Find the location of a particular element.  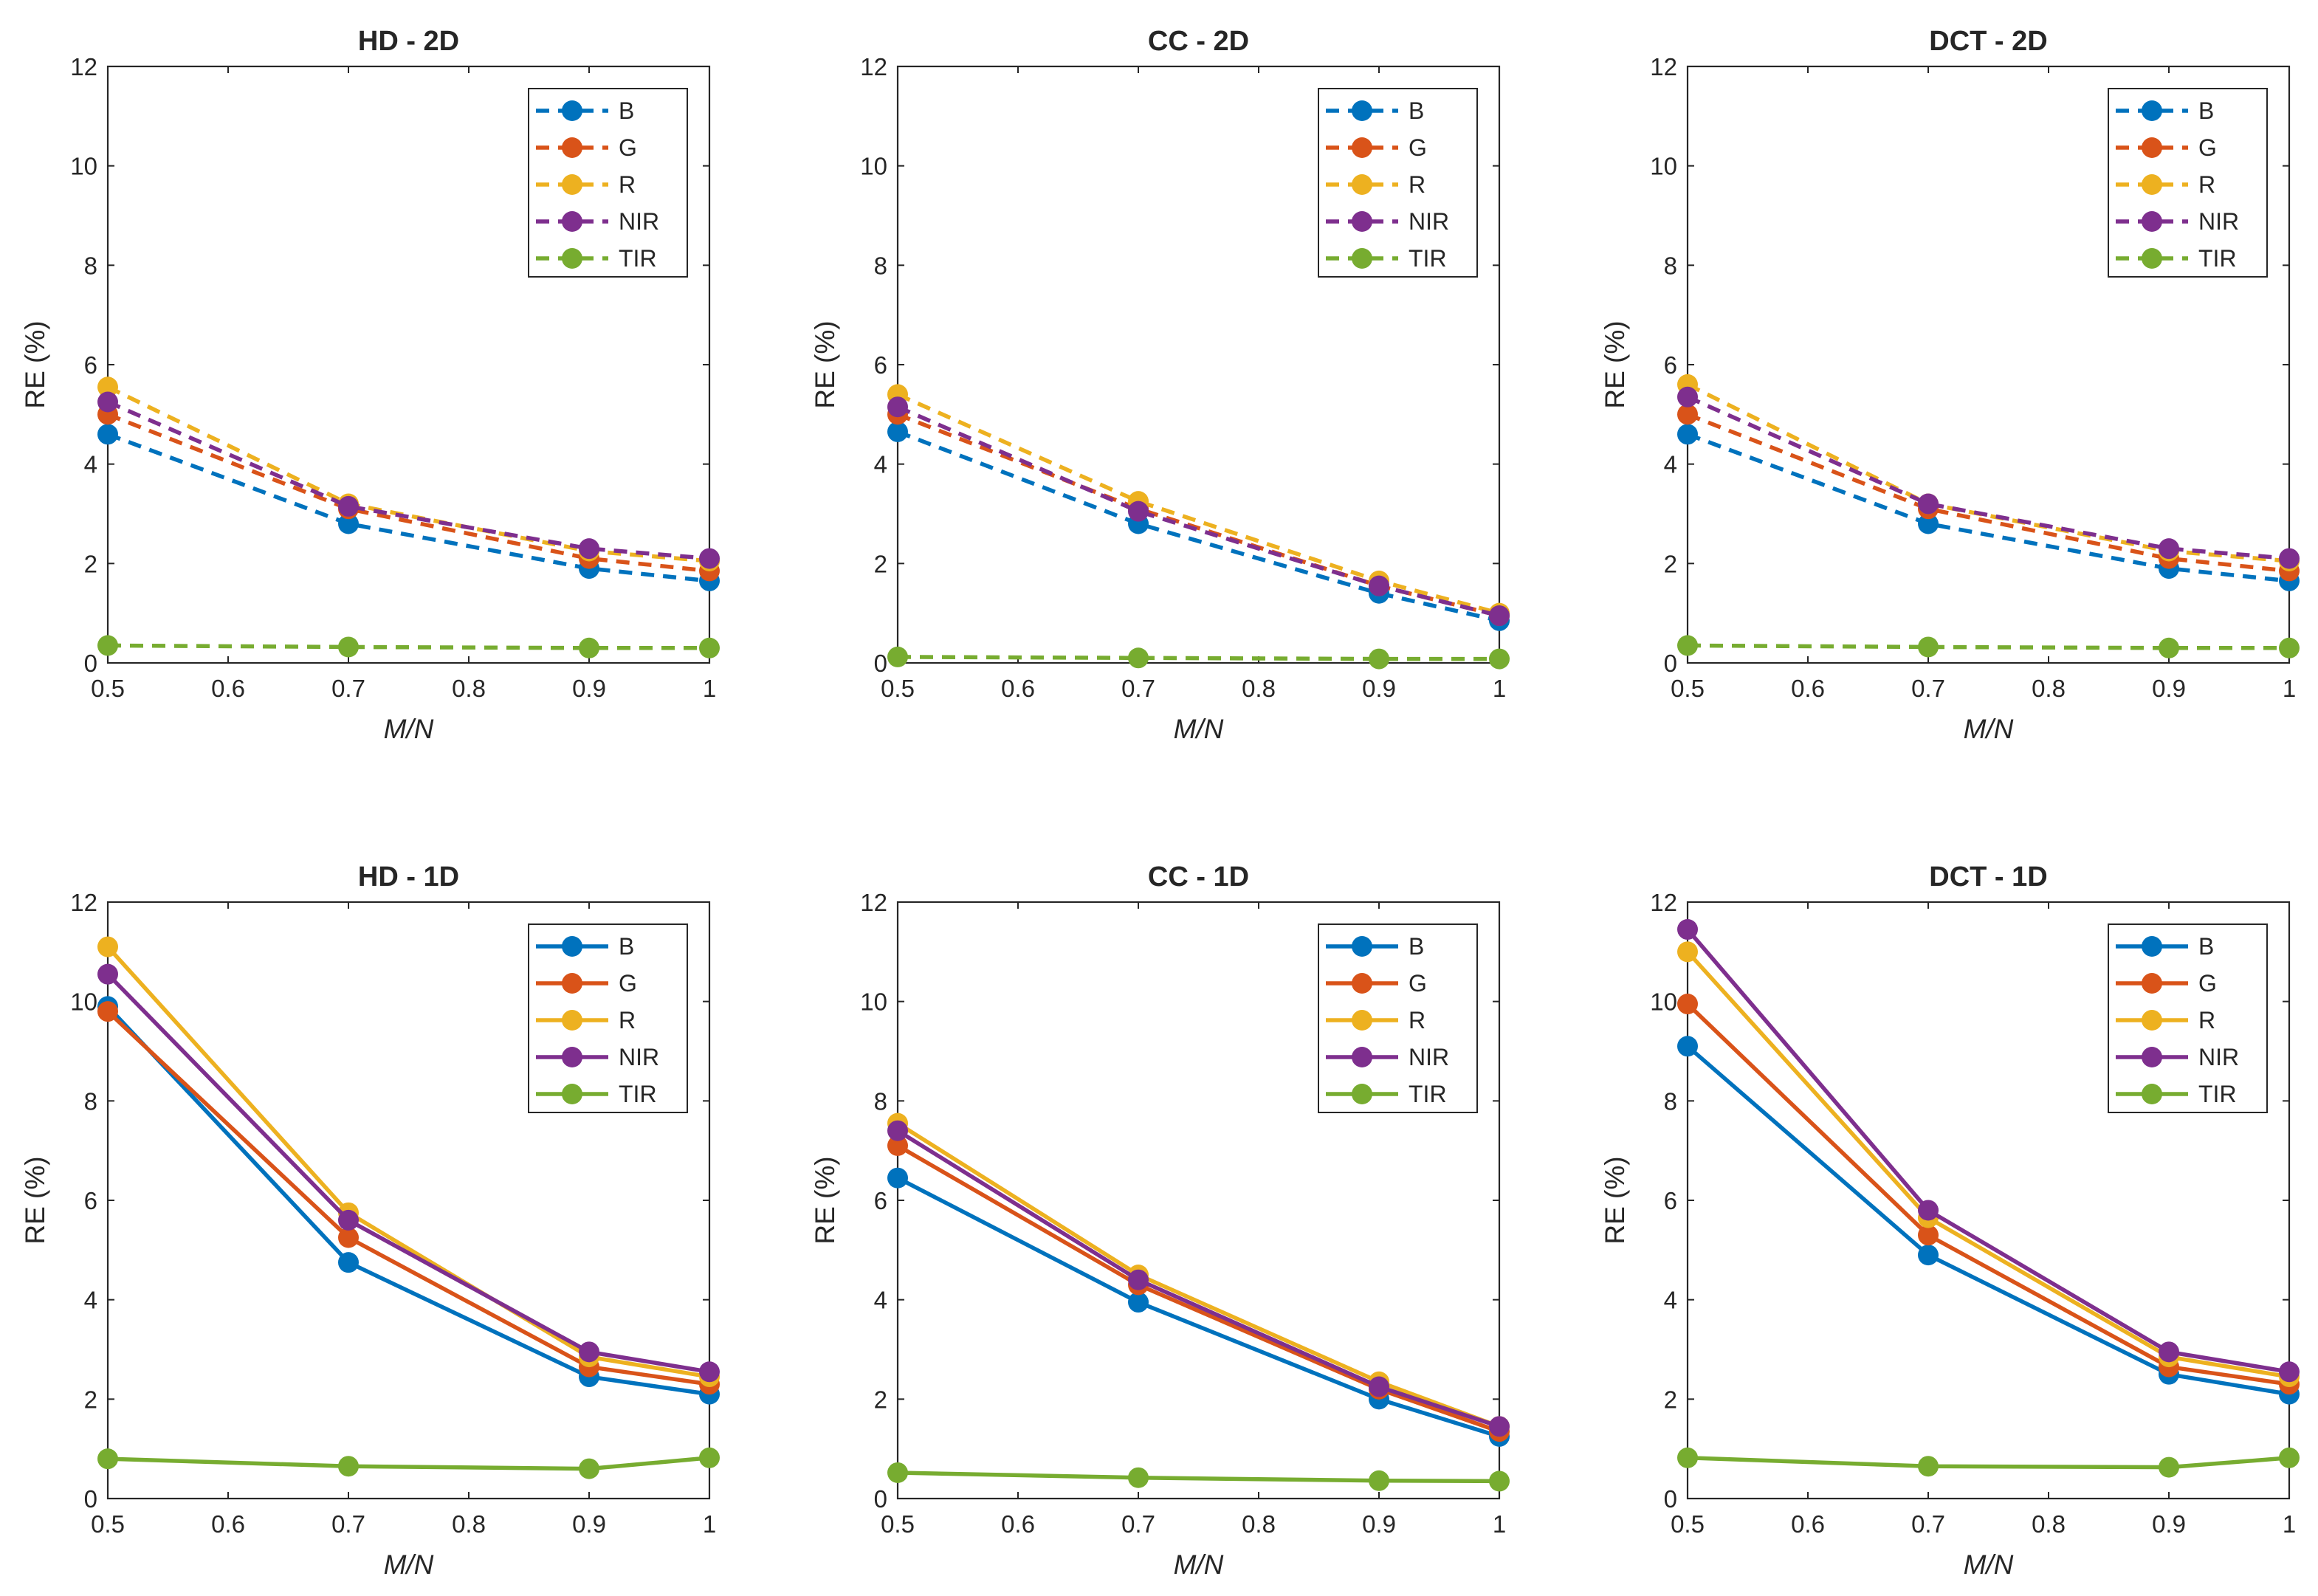

y-axis-label: RE (%) is located at coordinates (1615, 1200).